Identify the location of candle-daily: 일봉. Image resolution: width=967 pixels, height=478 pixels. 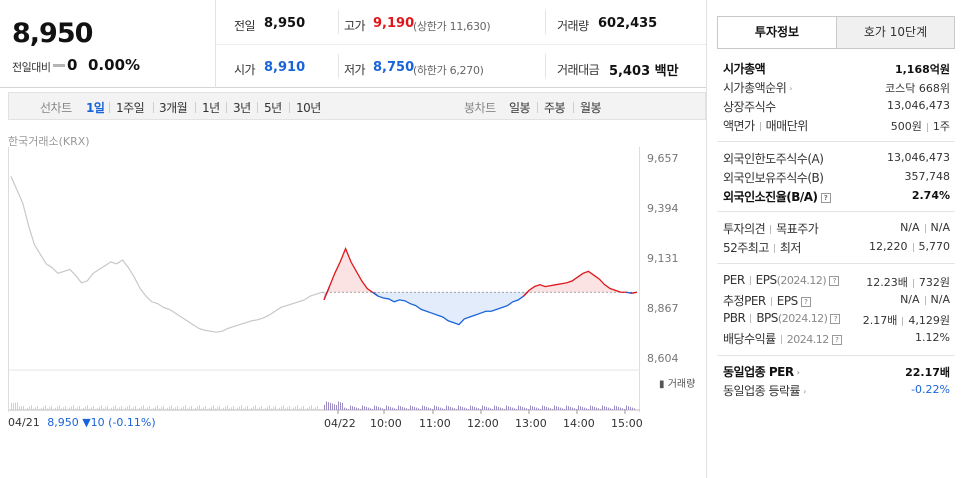
(520, 108).